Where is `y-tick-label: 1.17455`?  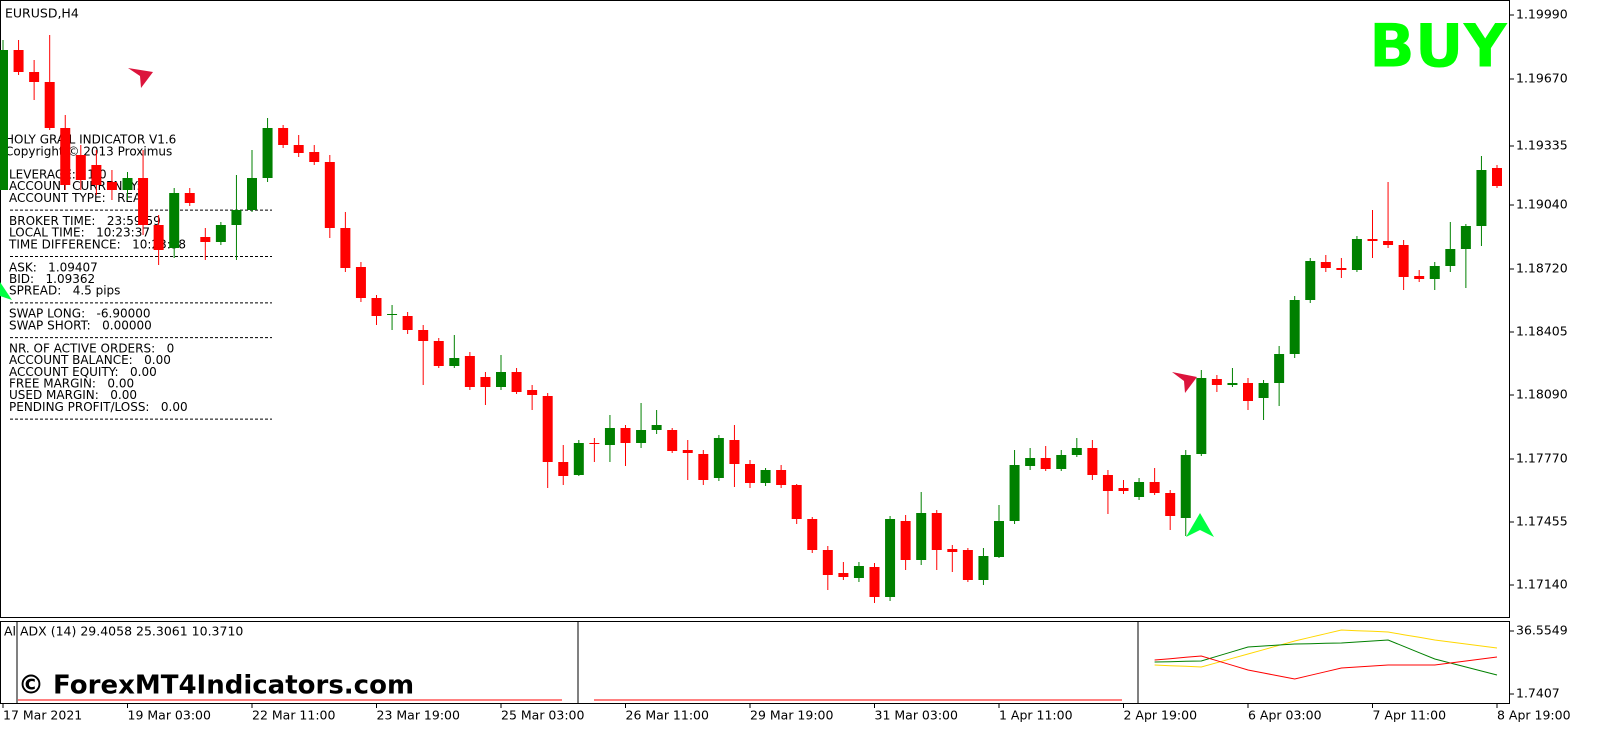
y-tick-label: 1.17455 is located at coordinates (1542, 521).